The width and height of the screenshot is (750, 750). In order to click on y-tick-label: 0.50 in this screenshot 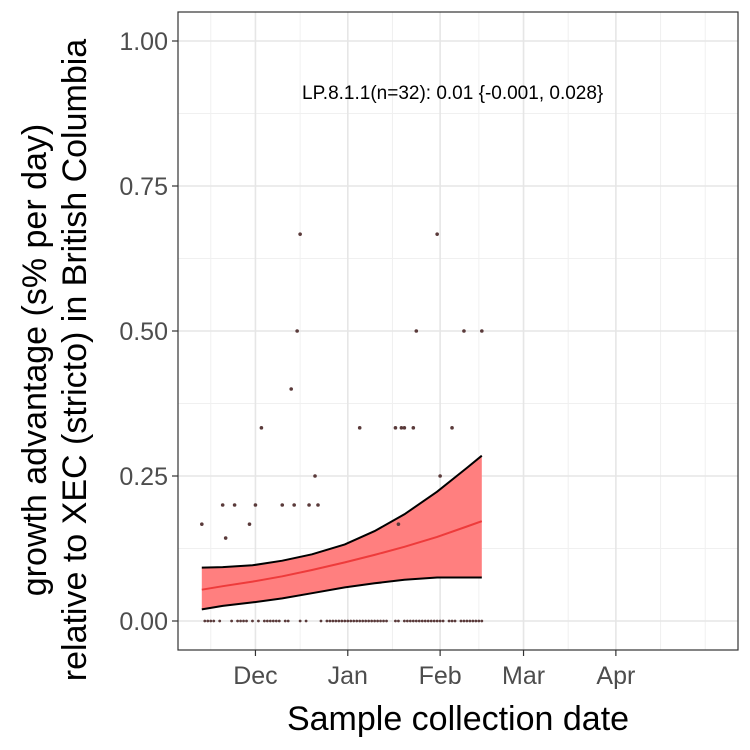, I will do `click(143, 332)`.